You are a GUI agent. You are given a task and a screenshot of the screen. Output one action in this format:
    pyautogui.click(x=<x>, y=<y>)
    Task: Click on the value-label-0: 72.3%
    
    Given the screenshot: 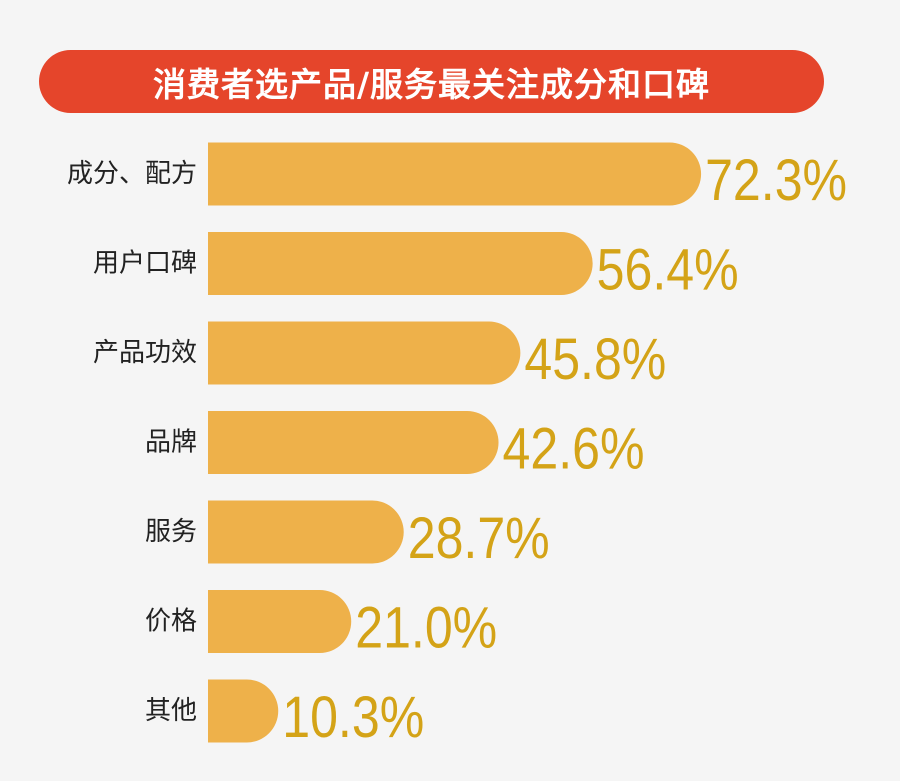 What is the action you would take?
    pyautogui.click(x=776, y=180)
    